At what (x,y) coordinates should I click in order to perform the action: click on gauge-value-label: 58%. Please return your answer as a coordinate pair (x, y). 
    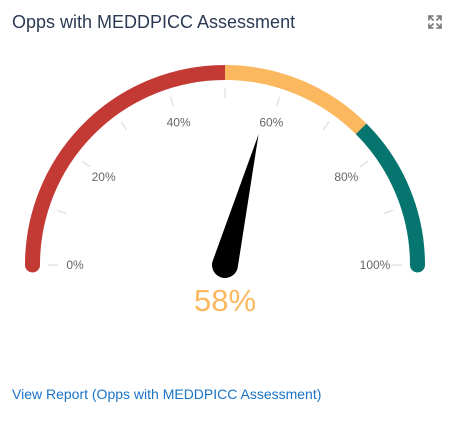
    Looking at the image, I should click on (225, 300).